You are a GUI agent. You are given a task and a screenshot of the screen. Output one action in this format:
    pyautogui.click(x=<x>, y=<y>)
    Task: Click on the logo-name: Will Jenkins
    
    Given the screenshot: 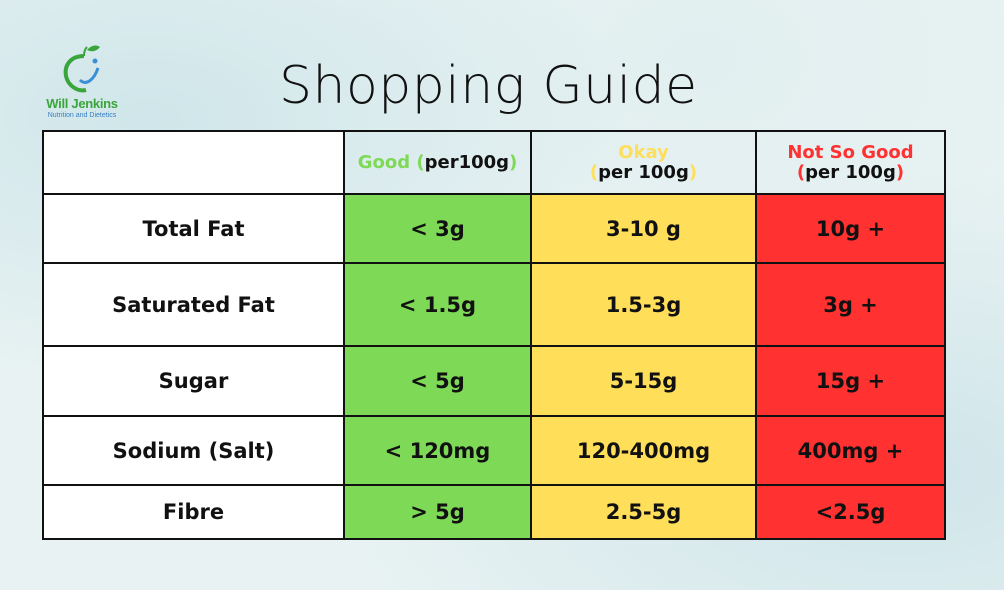 What is the action you would take?
    pyautogui.click(x=82, y=103)
    